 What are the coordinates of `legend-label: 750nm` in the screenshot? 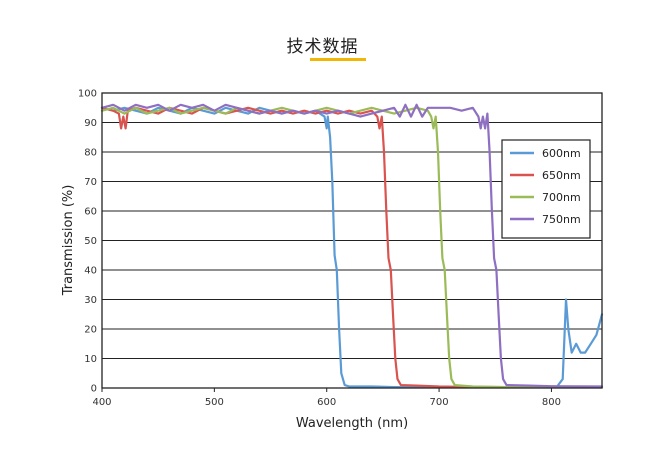 It's located at (561, 219).